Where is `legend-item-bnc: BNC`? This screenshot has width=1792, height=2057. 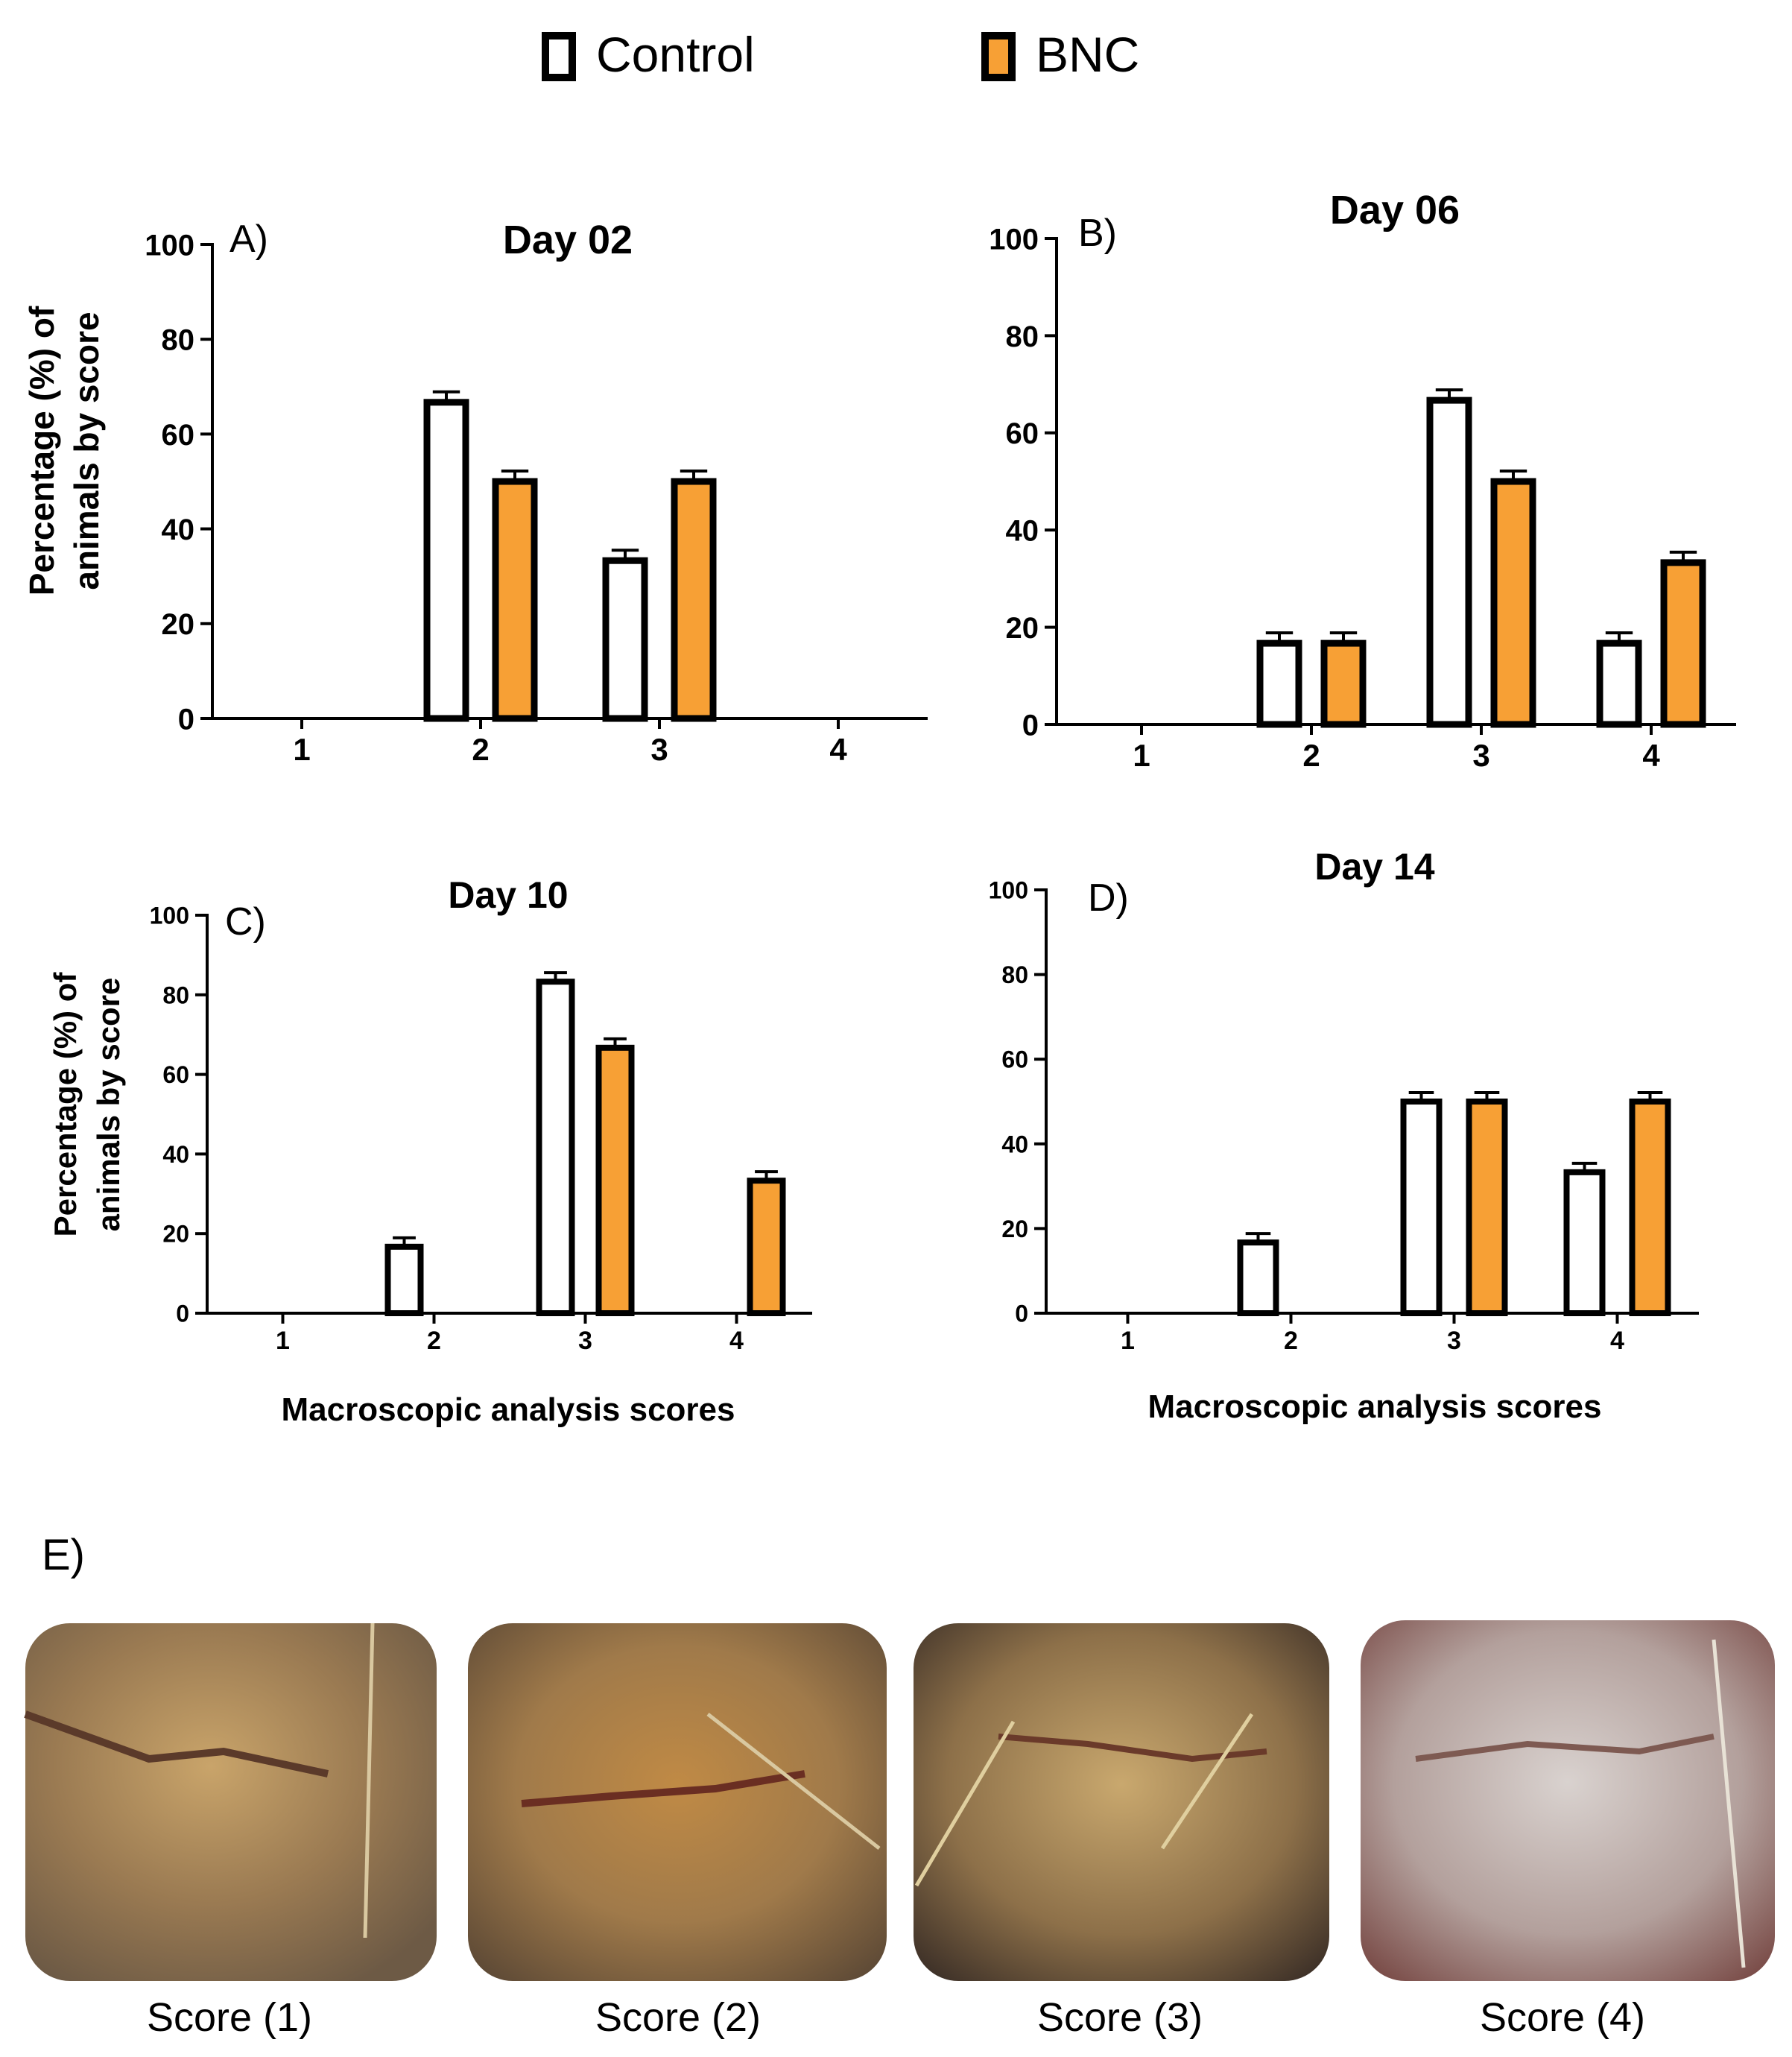 legend-item-bnc: BNC is located at coordinates (1060, 54).